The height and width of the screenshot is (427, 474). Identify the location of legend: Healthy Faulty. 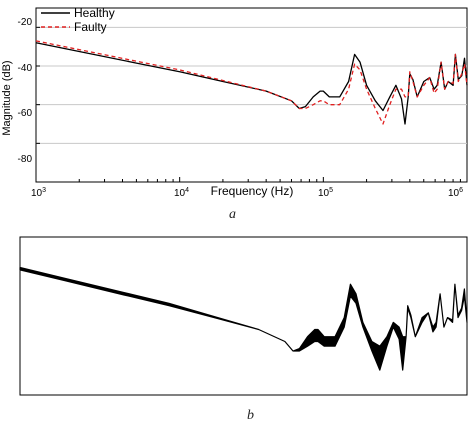
(78, 20).